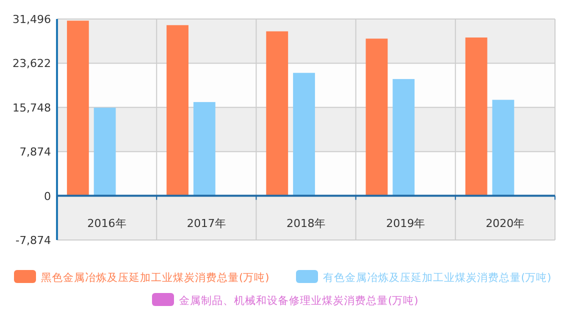  I want to click on x-tick-label: 2020年, so click(505, 223).